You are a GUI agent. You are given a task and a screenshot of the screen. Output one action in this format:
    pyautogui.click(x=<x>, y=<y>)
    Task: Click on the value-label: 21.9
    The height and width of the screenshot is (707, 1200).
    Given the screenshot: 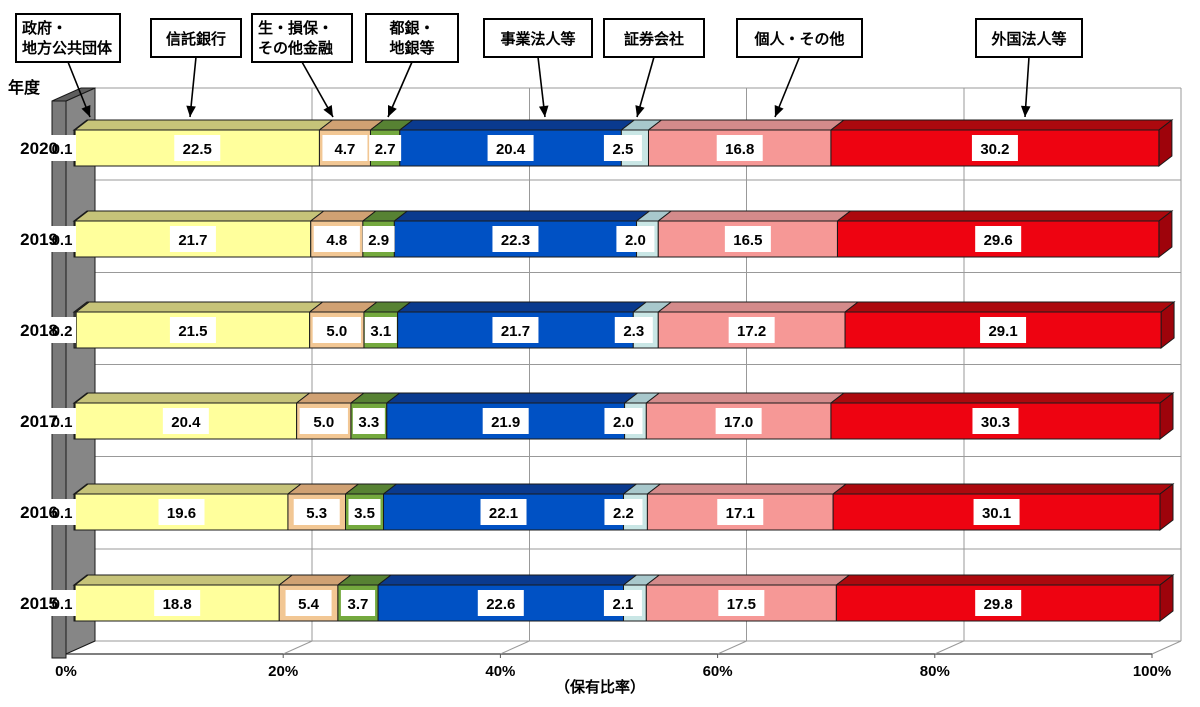 What is the action you would take?
    pyautogui.click(x=505, y=422)
    